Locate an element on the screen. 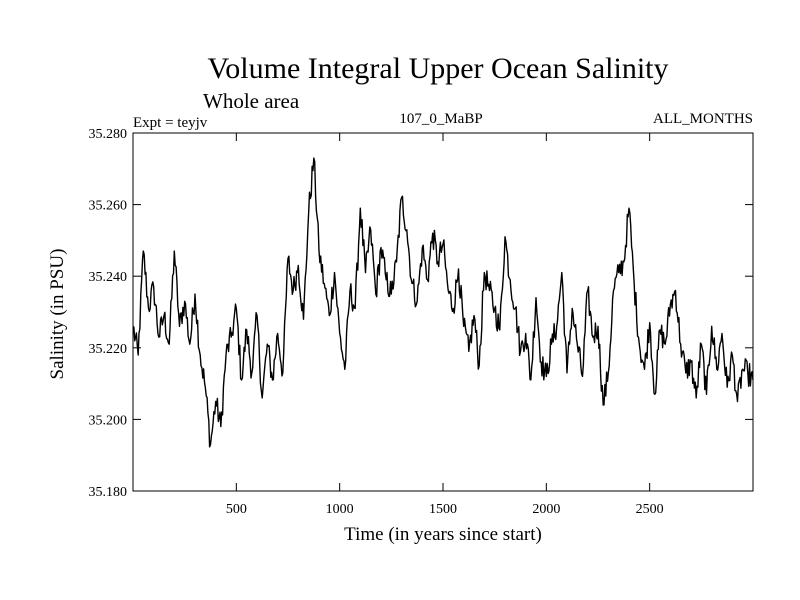 This screenshot has height=600, width=800. months-label: ALL_MONTHS is located at coordinates (703, 119).